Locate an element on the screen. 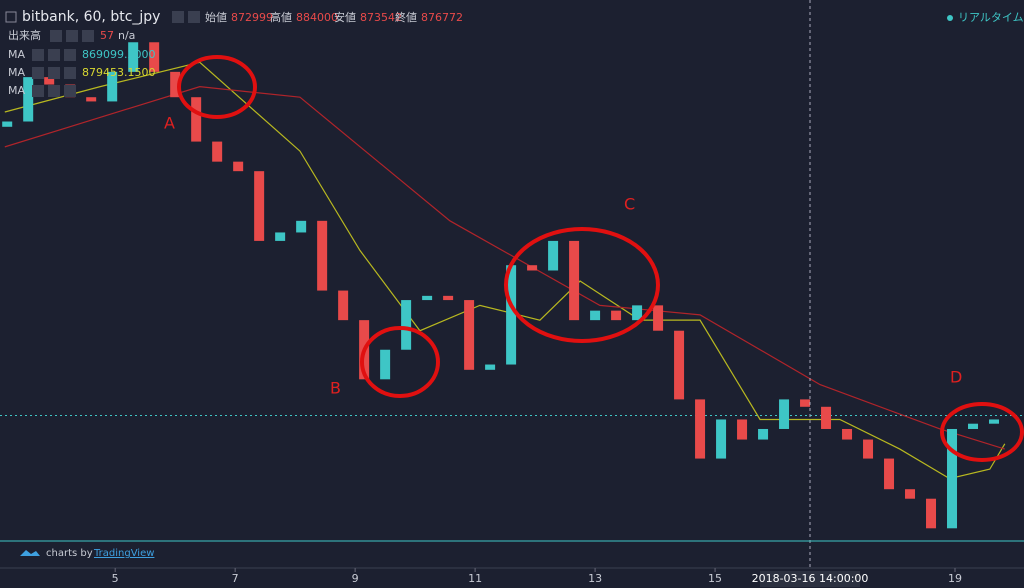  ohlc-label: 安値 is located at coordinates (345, 17).